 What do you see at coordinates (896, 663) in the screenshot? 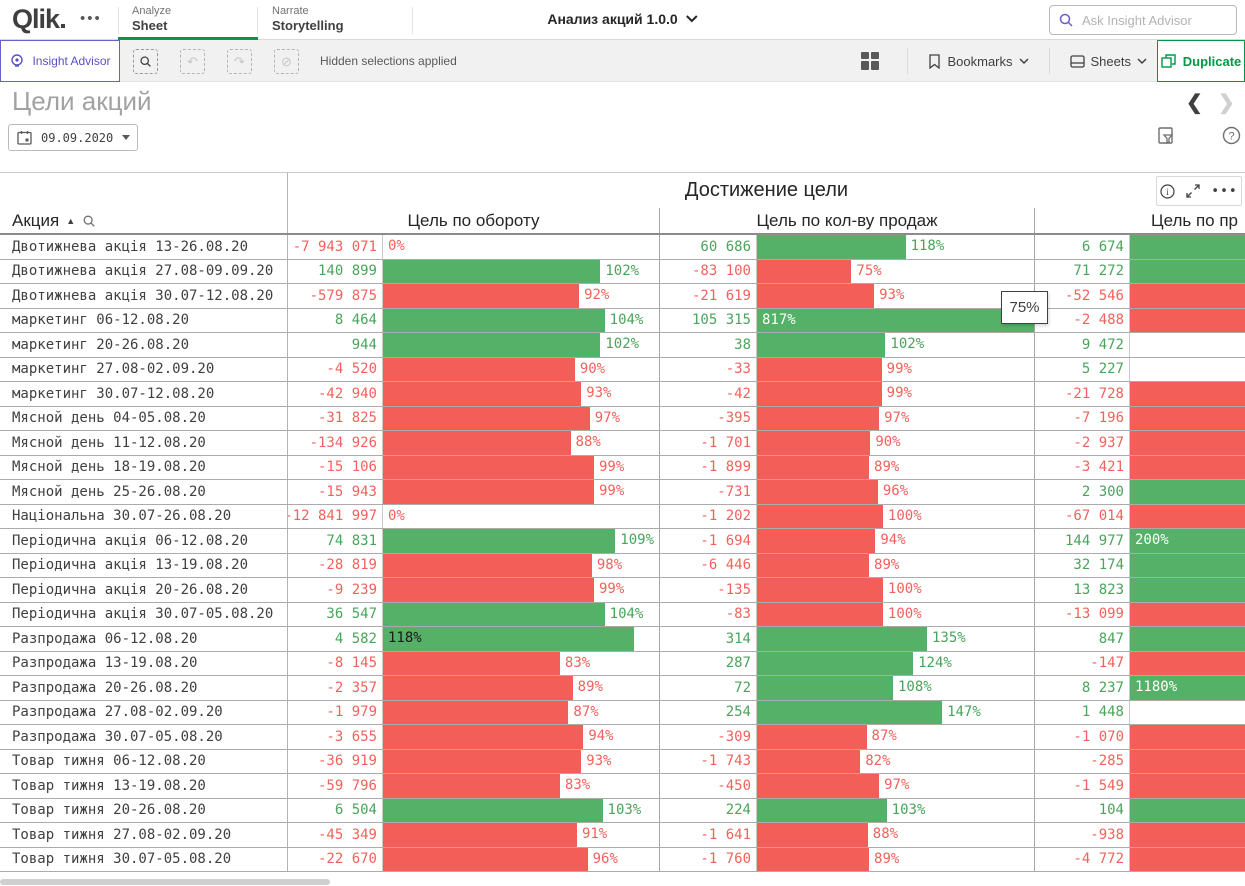
I see `bar-cell: 124%` at bounding box center [896, 663].